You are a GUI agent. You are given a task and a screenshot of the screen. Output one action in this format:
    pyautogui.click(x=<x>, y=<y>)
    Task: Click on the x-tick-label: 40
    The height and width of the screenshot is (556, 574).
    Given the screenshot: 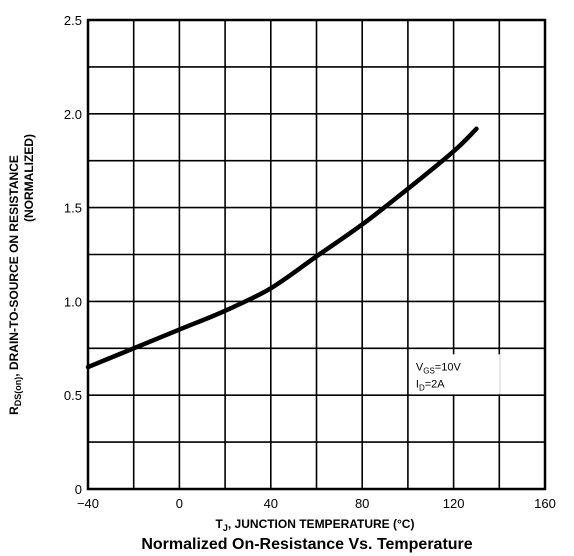 What is the action you would take?
    pyautogui.click(x=271, y=503)
    